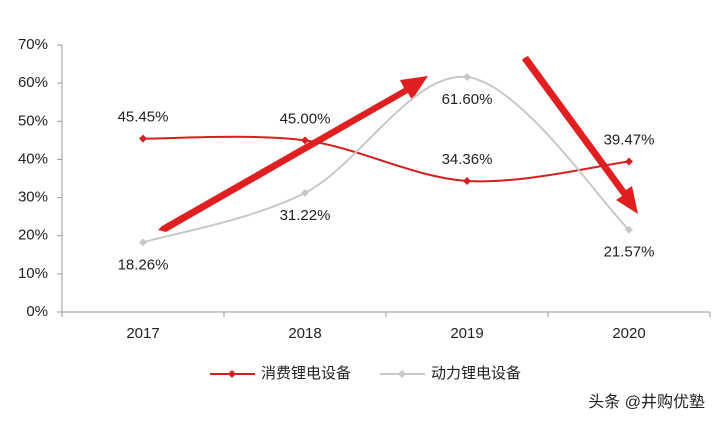 The height and width of the screenshot is (425, 717). Describe the element at coordinates (33, 82) in the screenshot. I see `y-tick-label: 60%` at that location.